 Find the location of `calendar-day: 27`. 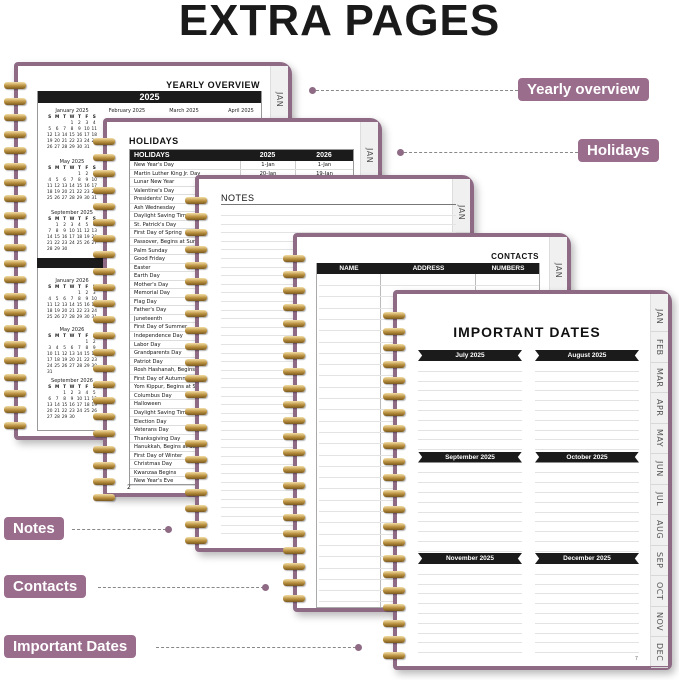

calendar-day: 27 is located at coordinates (64, 198).